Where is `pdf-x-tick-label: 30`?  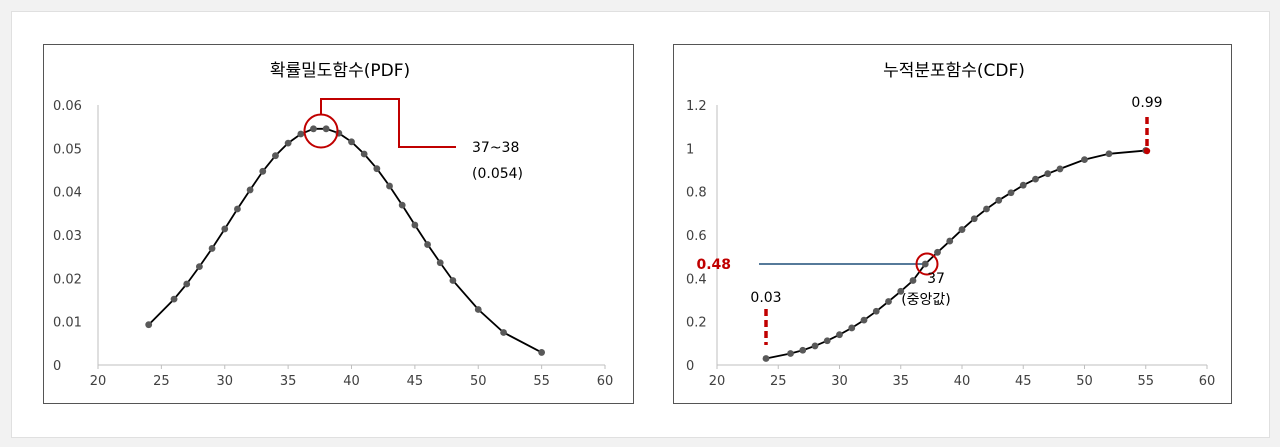
pdf-x-tick-label: 30 is located at coordinates (224, 381).